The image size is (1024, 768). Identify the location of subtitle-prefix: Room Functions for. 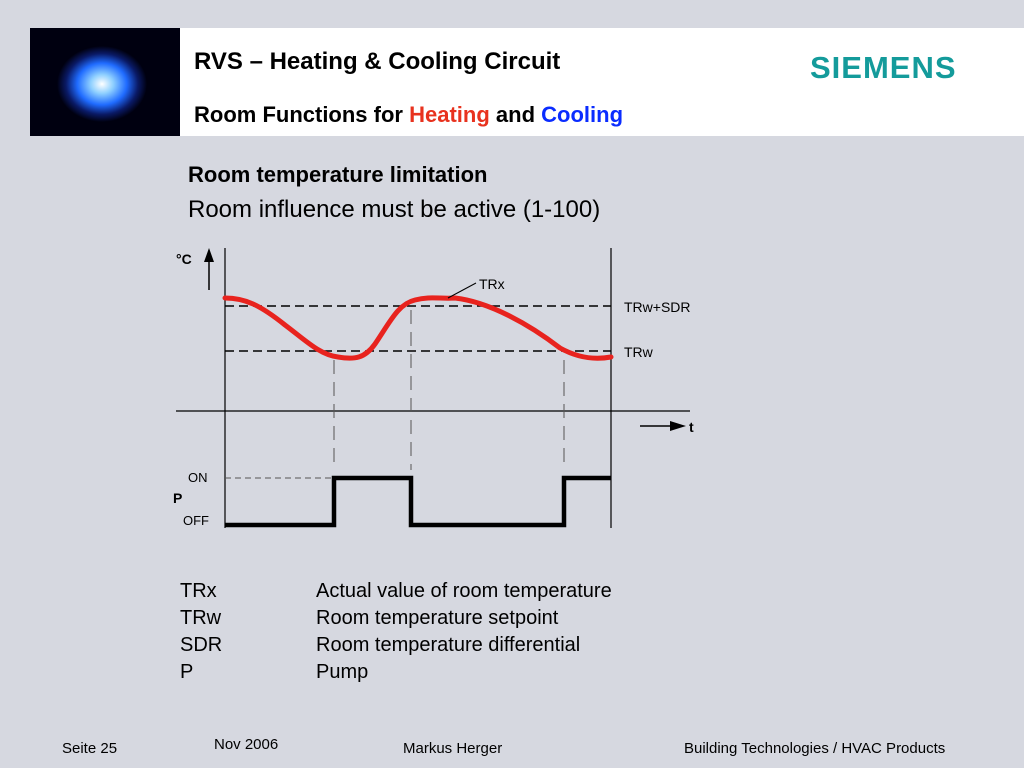
(298, 114).